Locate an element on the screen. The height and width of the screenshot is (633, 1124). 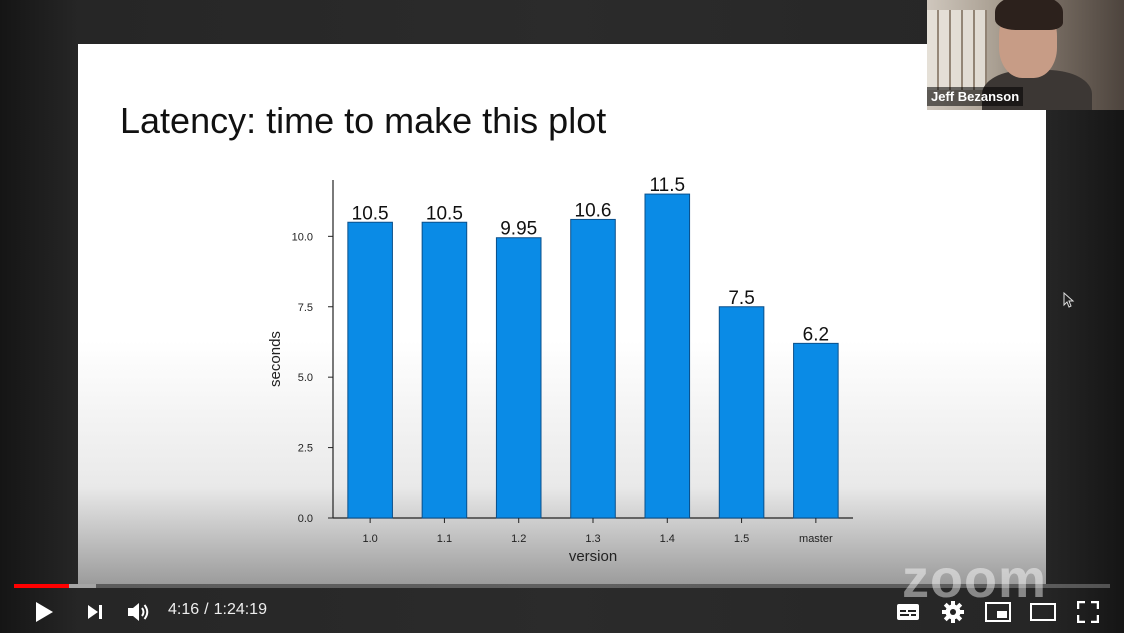
miniplayer-button is located at coordinates (998, 611).